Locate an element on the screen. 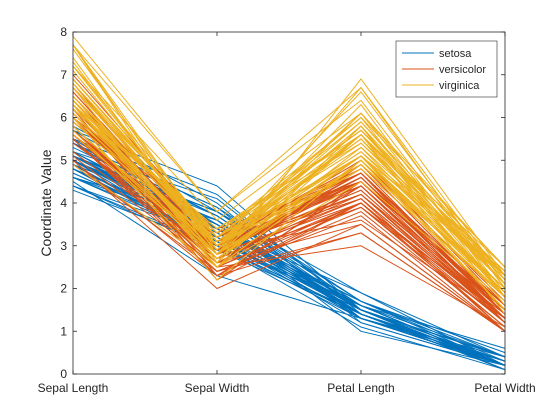  legend: setosa versicolor virginica is located at coordinates (446, 69).